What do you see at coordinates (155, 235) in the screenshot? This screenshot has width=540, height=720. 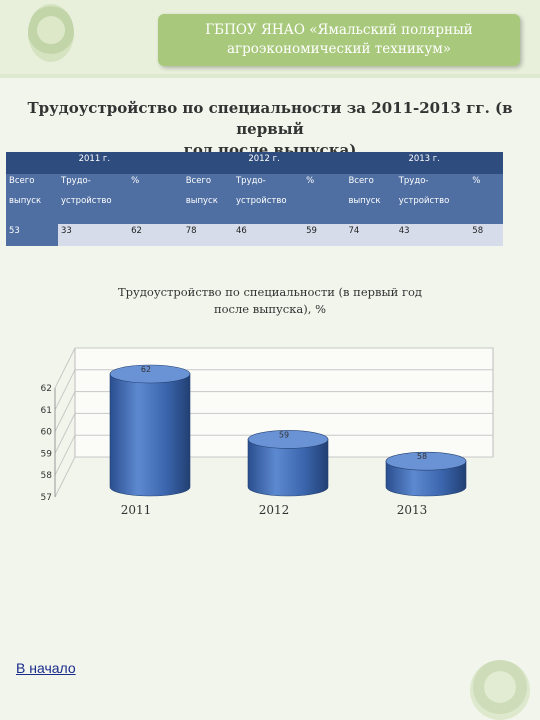 I see `cell-2011-percent: 62` at bounding box center [155, 235].